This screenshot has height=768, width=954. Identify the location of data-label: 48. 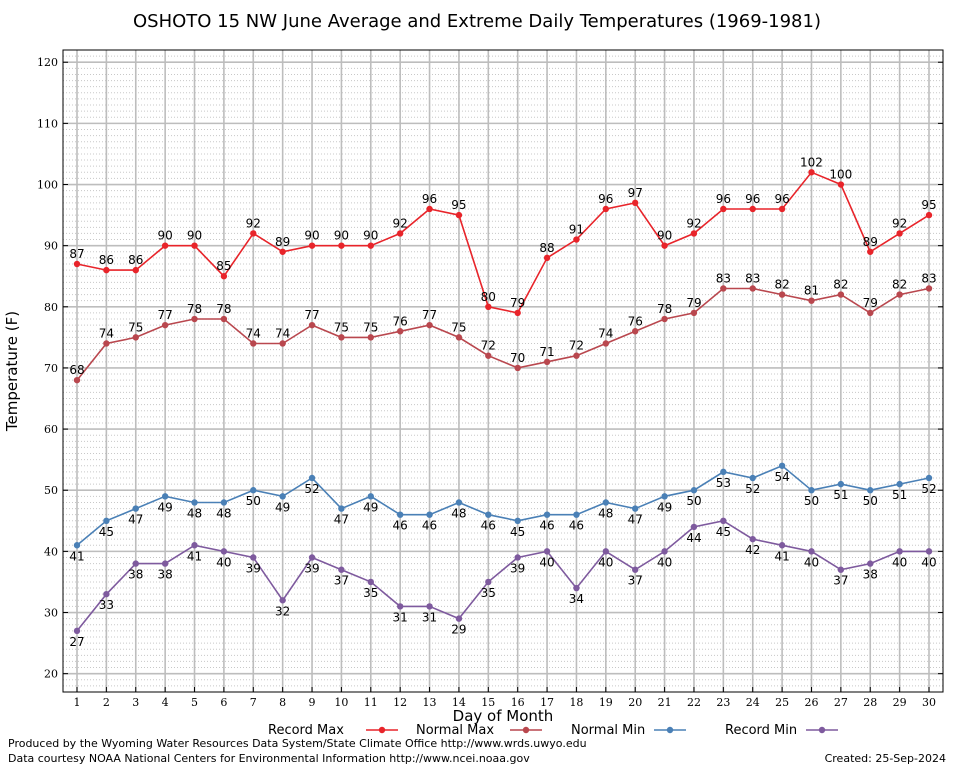
(458, 513).